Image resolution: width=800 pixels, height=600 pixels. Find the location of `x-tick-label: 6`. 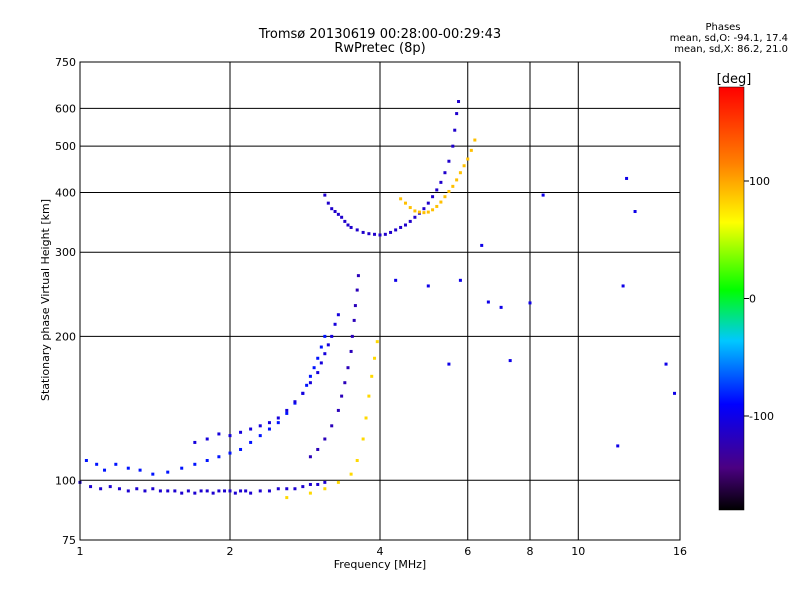

x-tick-label: 6 is located at coordinates (467, 551).